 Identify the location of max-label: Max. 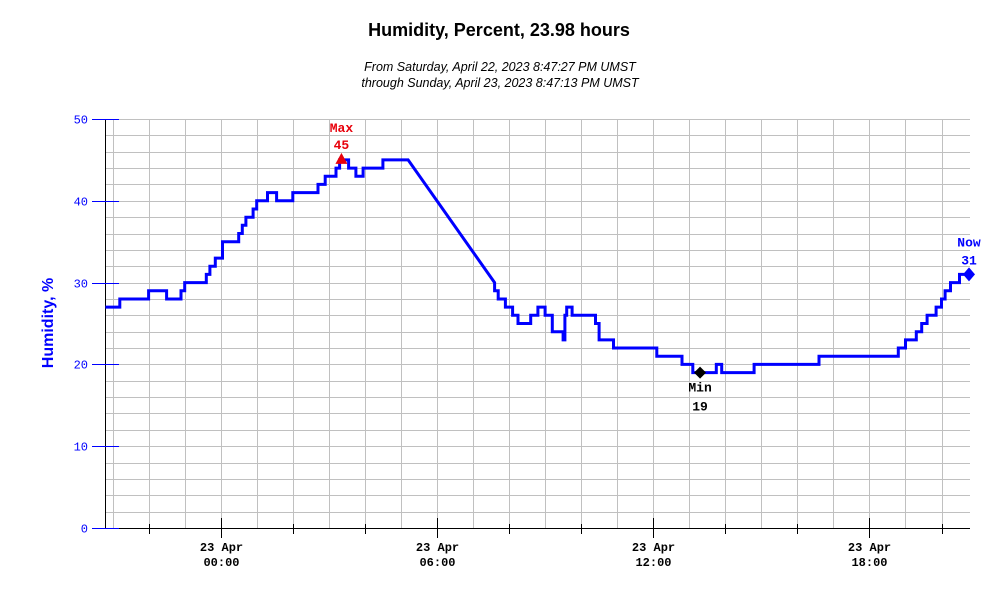
(342, 128).